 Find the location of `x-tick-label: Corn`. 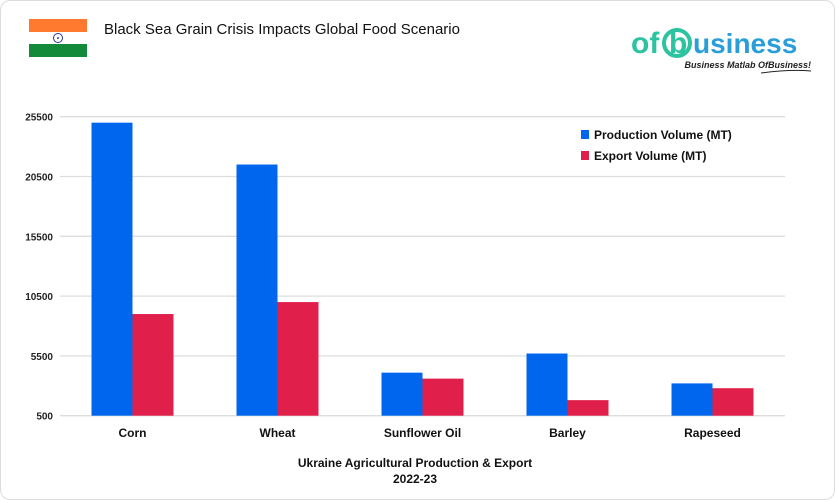

x-tick-label: Corn is located at coordinates (133, 433).